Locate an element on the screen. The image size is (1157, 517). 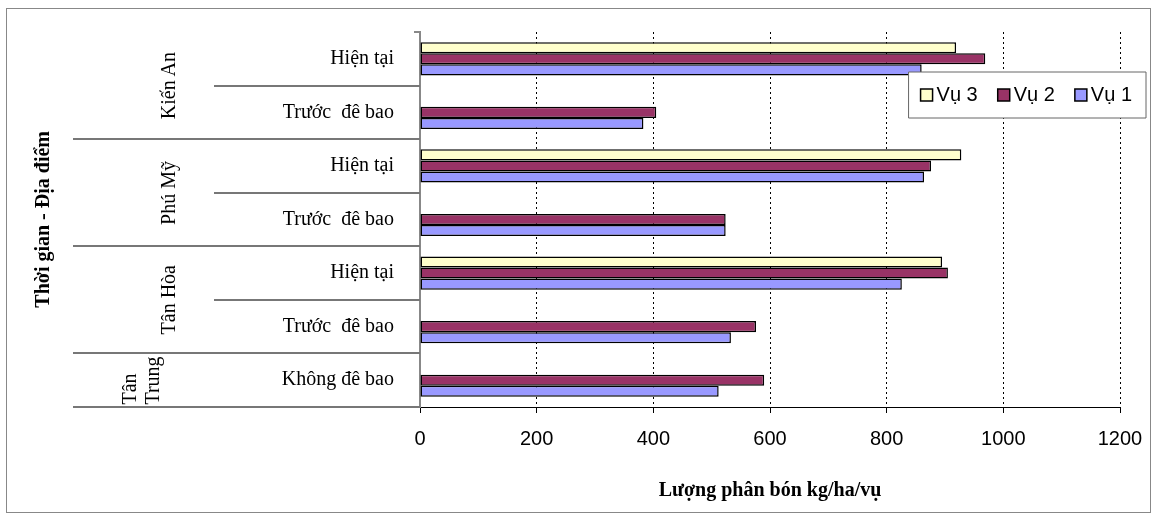
legend-label: Vụ 2 is located at coordinates (1034, 93).